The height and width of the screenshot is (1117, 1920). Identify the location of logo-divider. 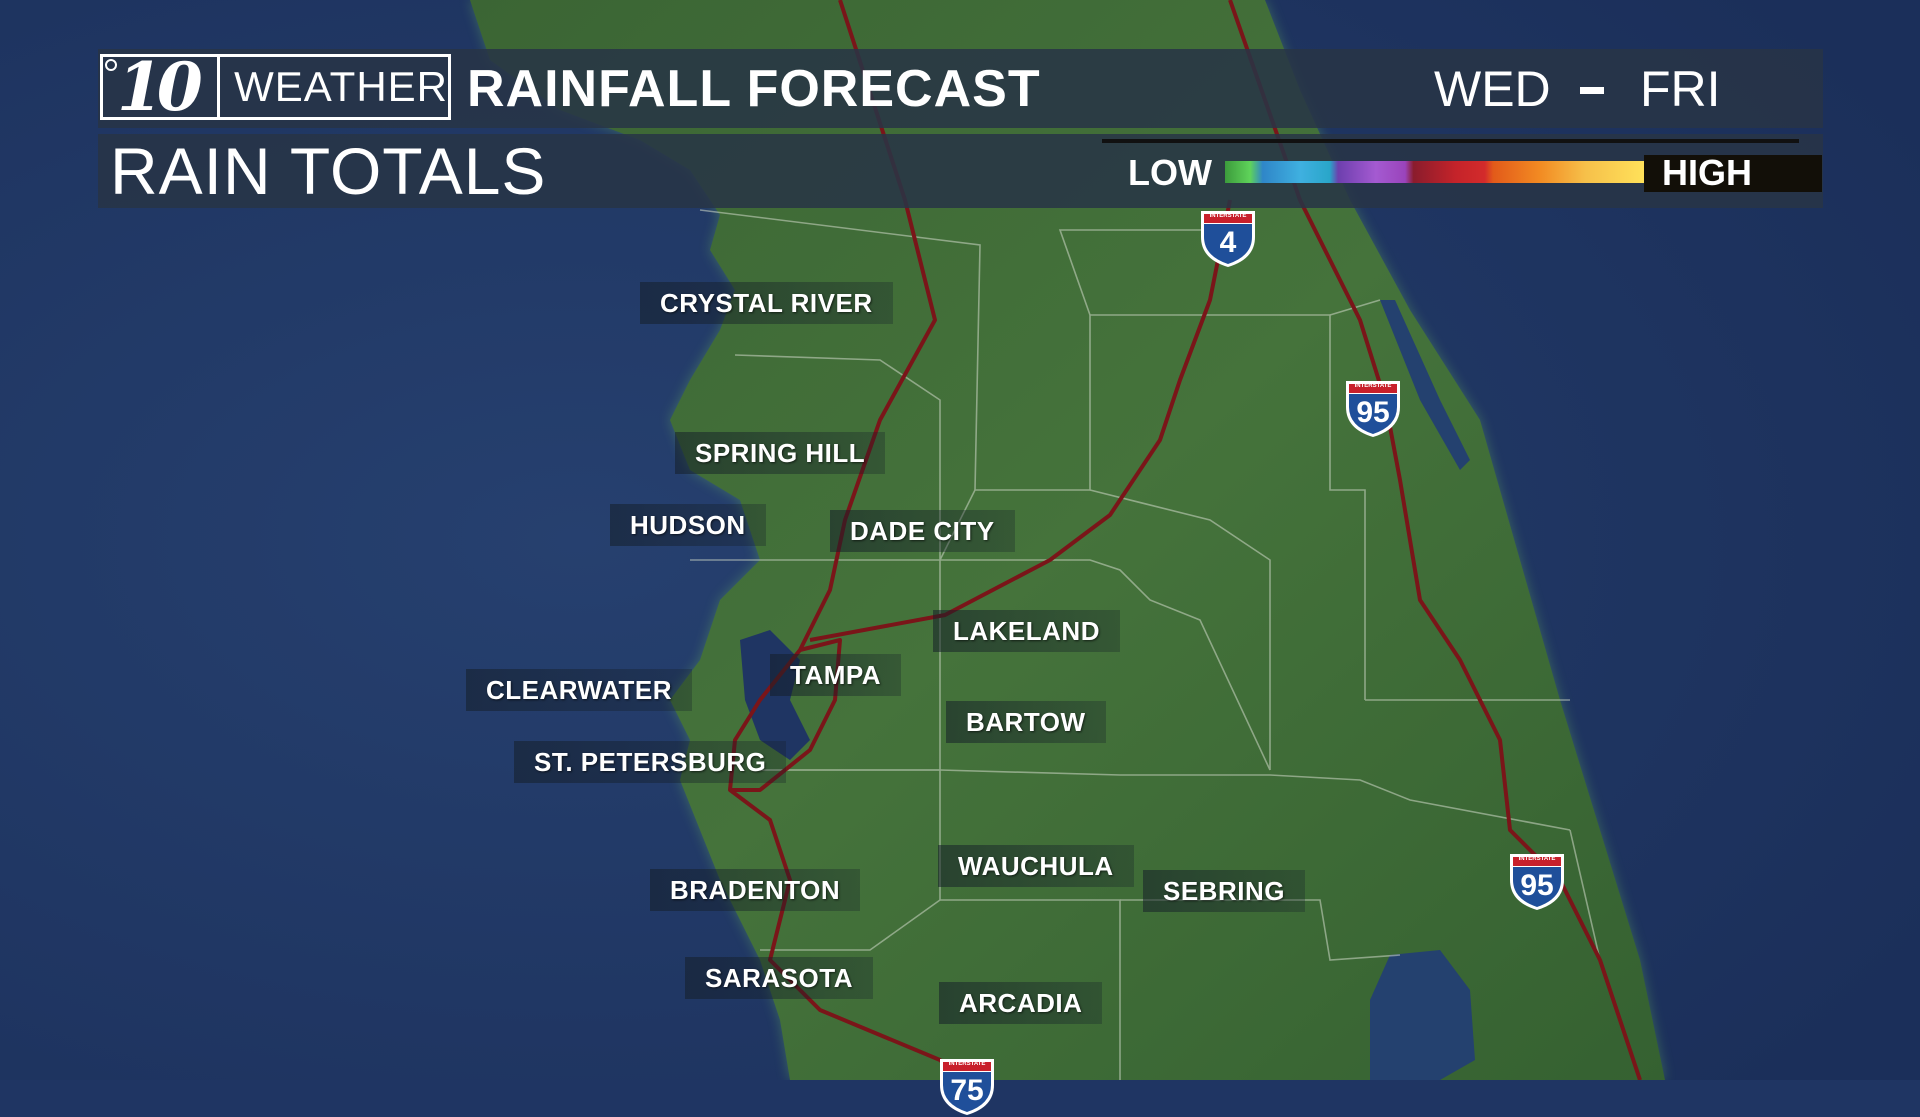
(219, 87).